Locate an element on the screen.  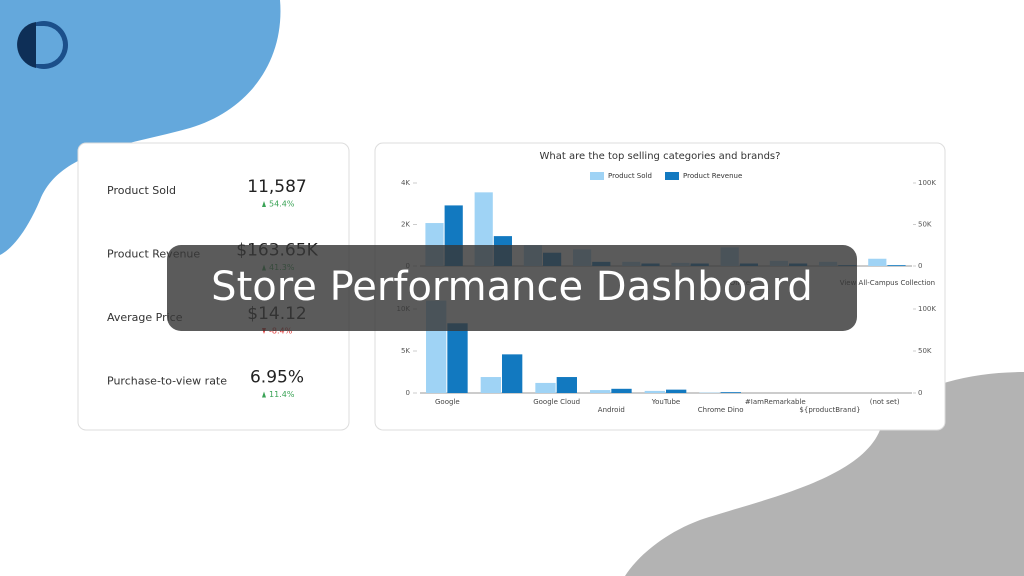
x-tick-label: YouTube is located at coordinates (665, 402).